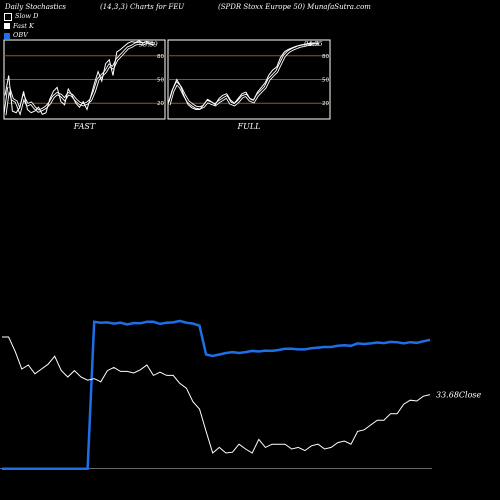 This screenshot has height=500, width=500. I want to click on header-right: (SPDR Stoxx Europe 50) MunafaSutra.com, so click(294, 7).